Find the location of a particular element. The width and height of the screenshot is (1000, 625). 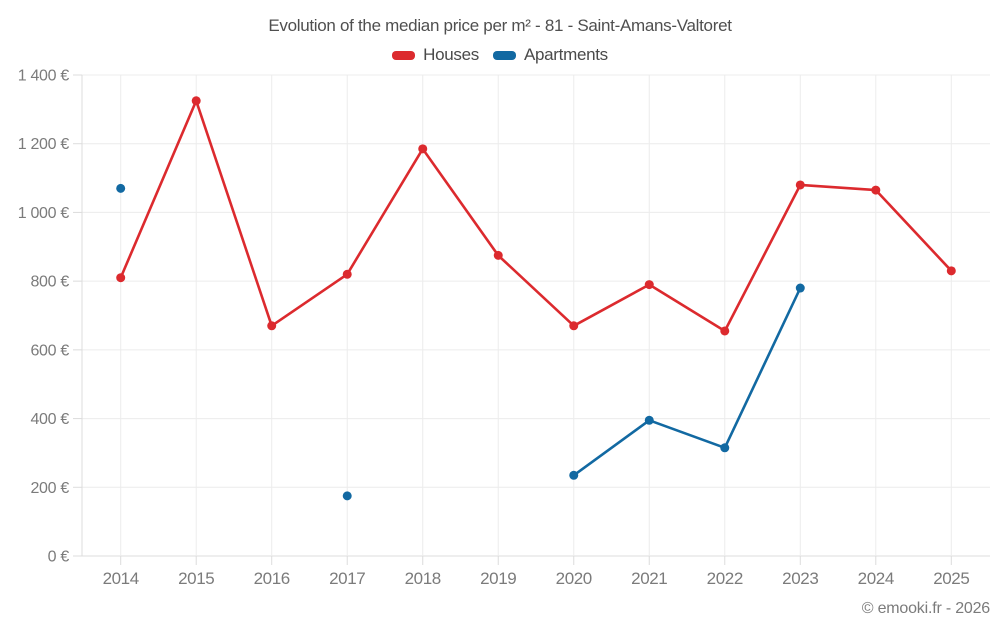

legend-item-houses: Houses is located at coordinates (435, 55).